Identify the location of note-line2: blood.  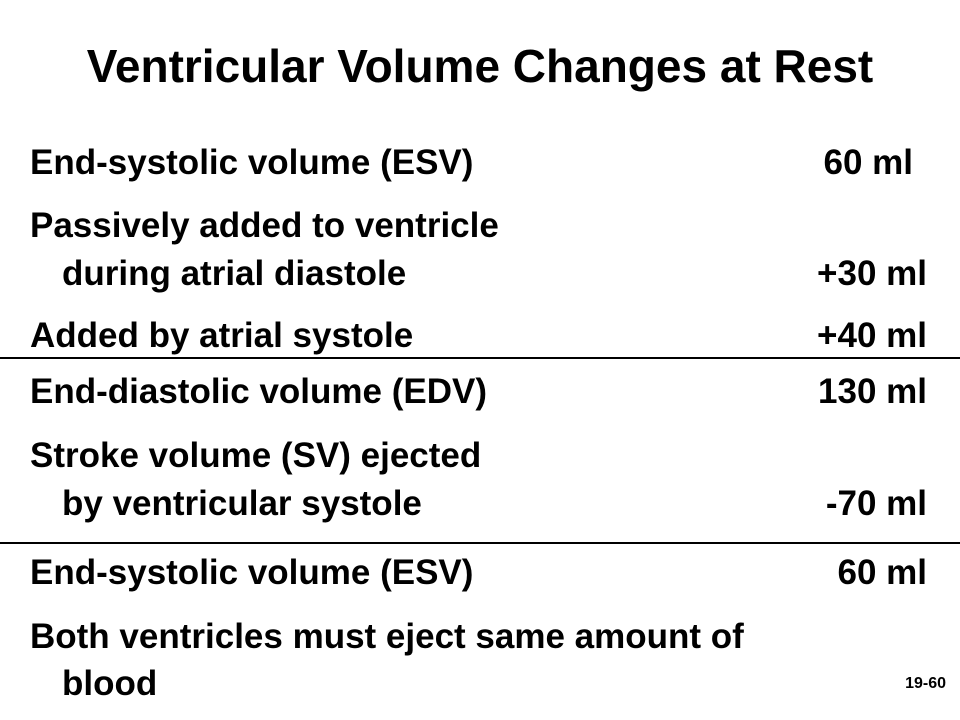
(110, 683).